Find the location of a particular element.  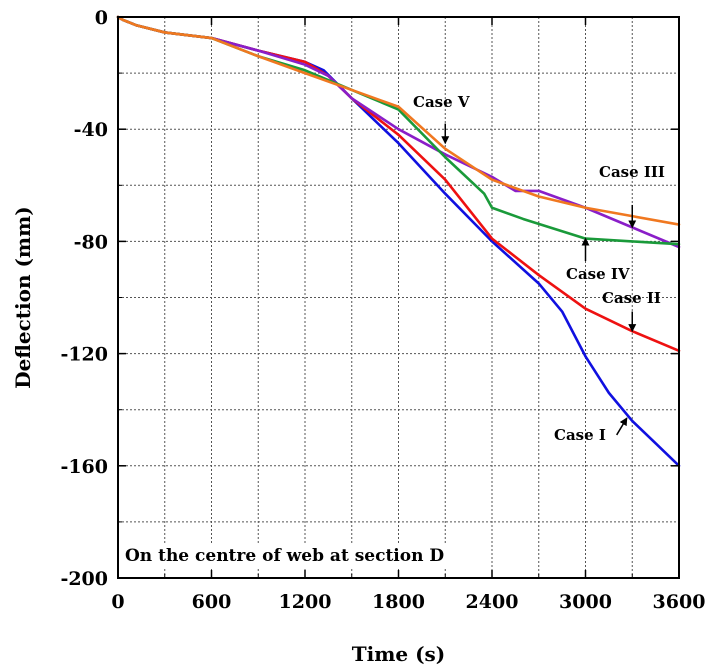

y-tick-label: -120 is located at coordinates (84, 355).